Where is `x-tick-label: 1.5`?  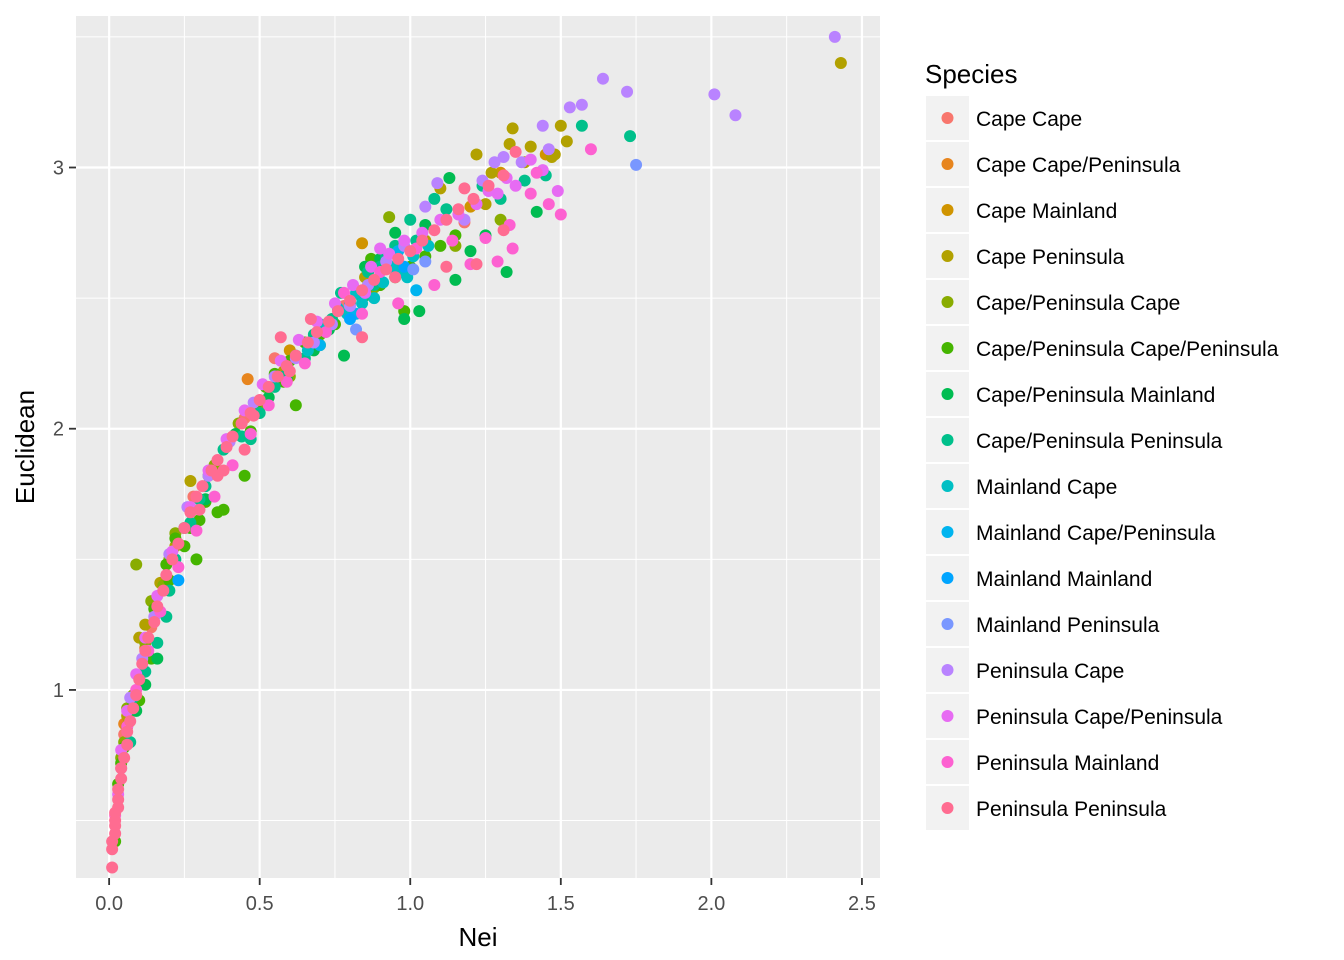
x-tick-label: 1.5 is located at coordinates (561, 904).